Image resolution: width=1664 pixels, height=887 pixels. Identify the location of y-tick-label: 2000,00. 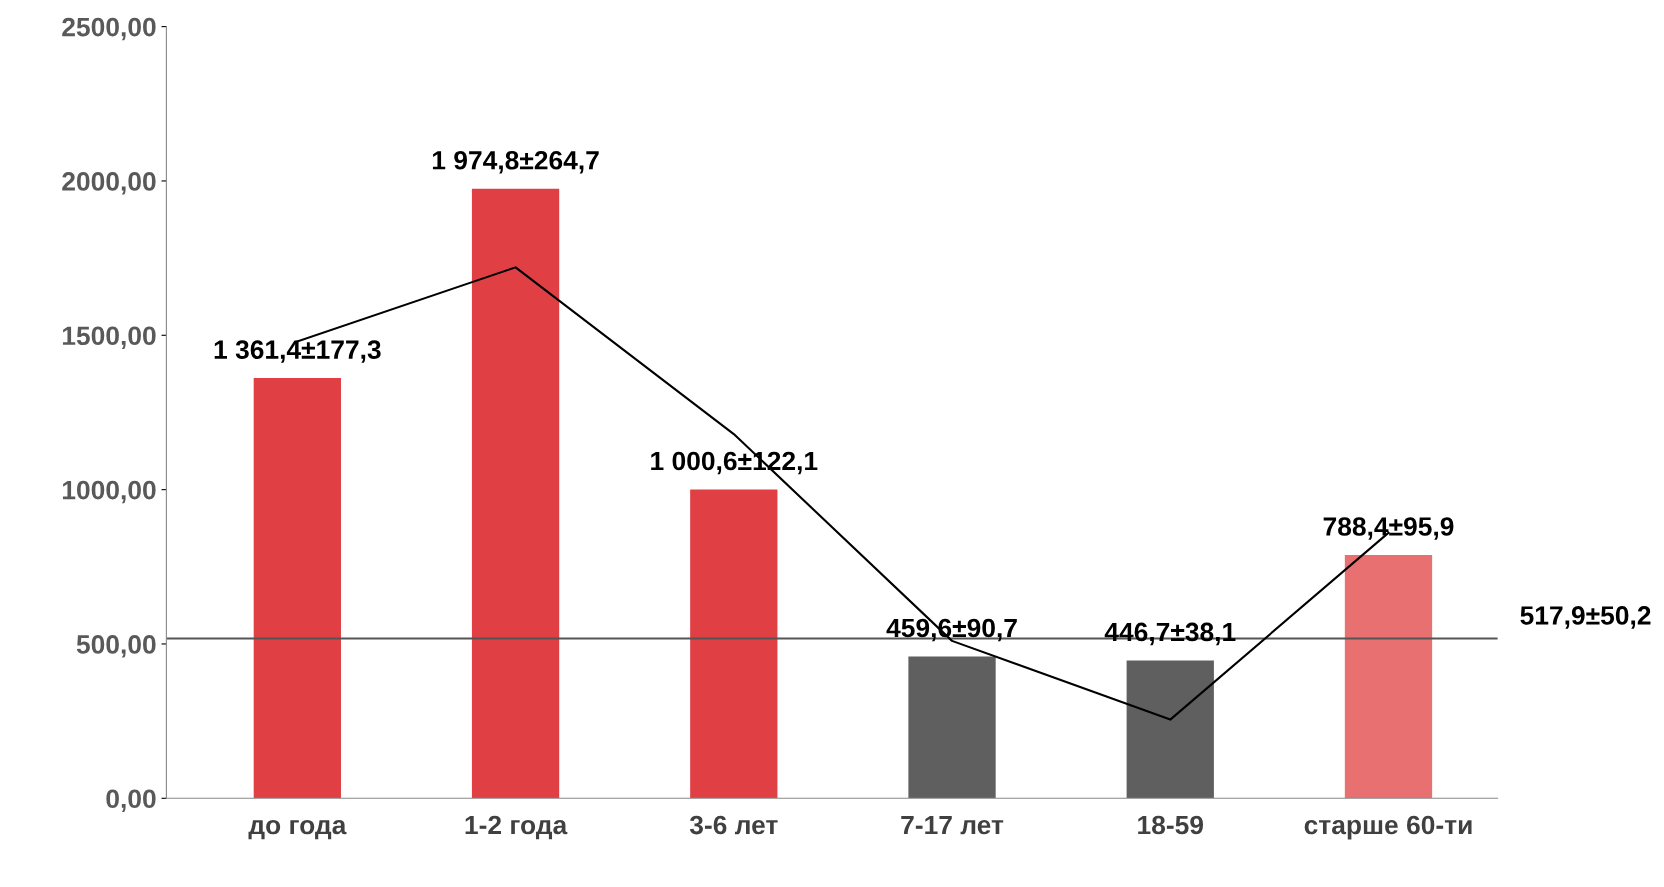
(109, 183).